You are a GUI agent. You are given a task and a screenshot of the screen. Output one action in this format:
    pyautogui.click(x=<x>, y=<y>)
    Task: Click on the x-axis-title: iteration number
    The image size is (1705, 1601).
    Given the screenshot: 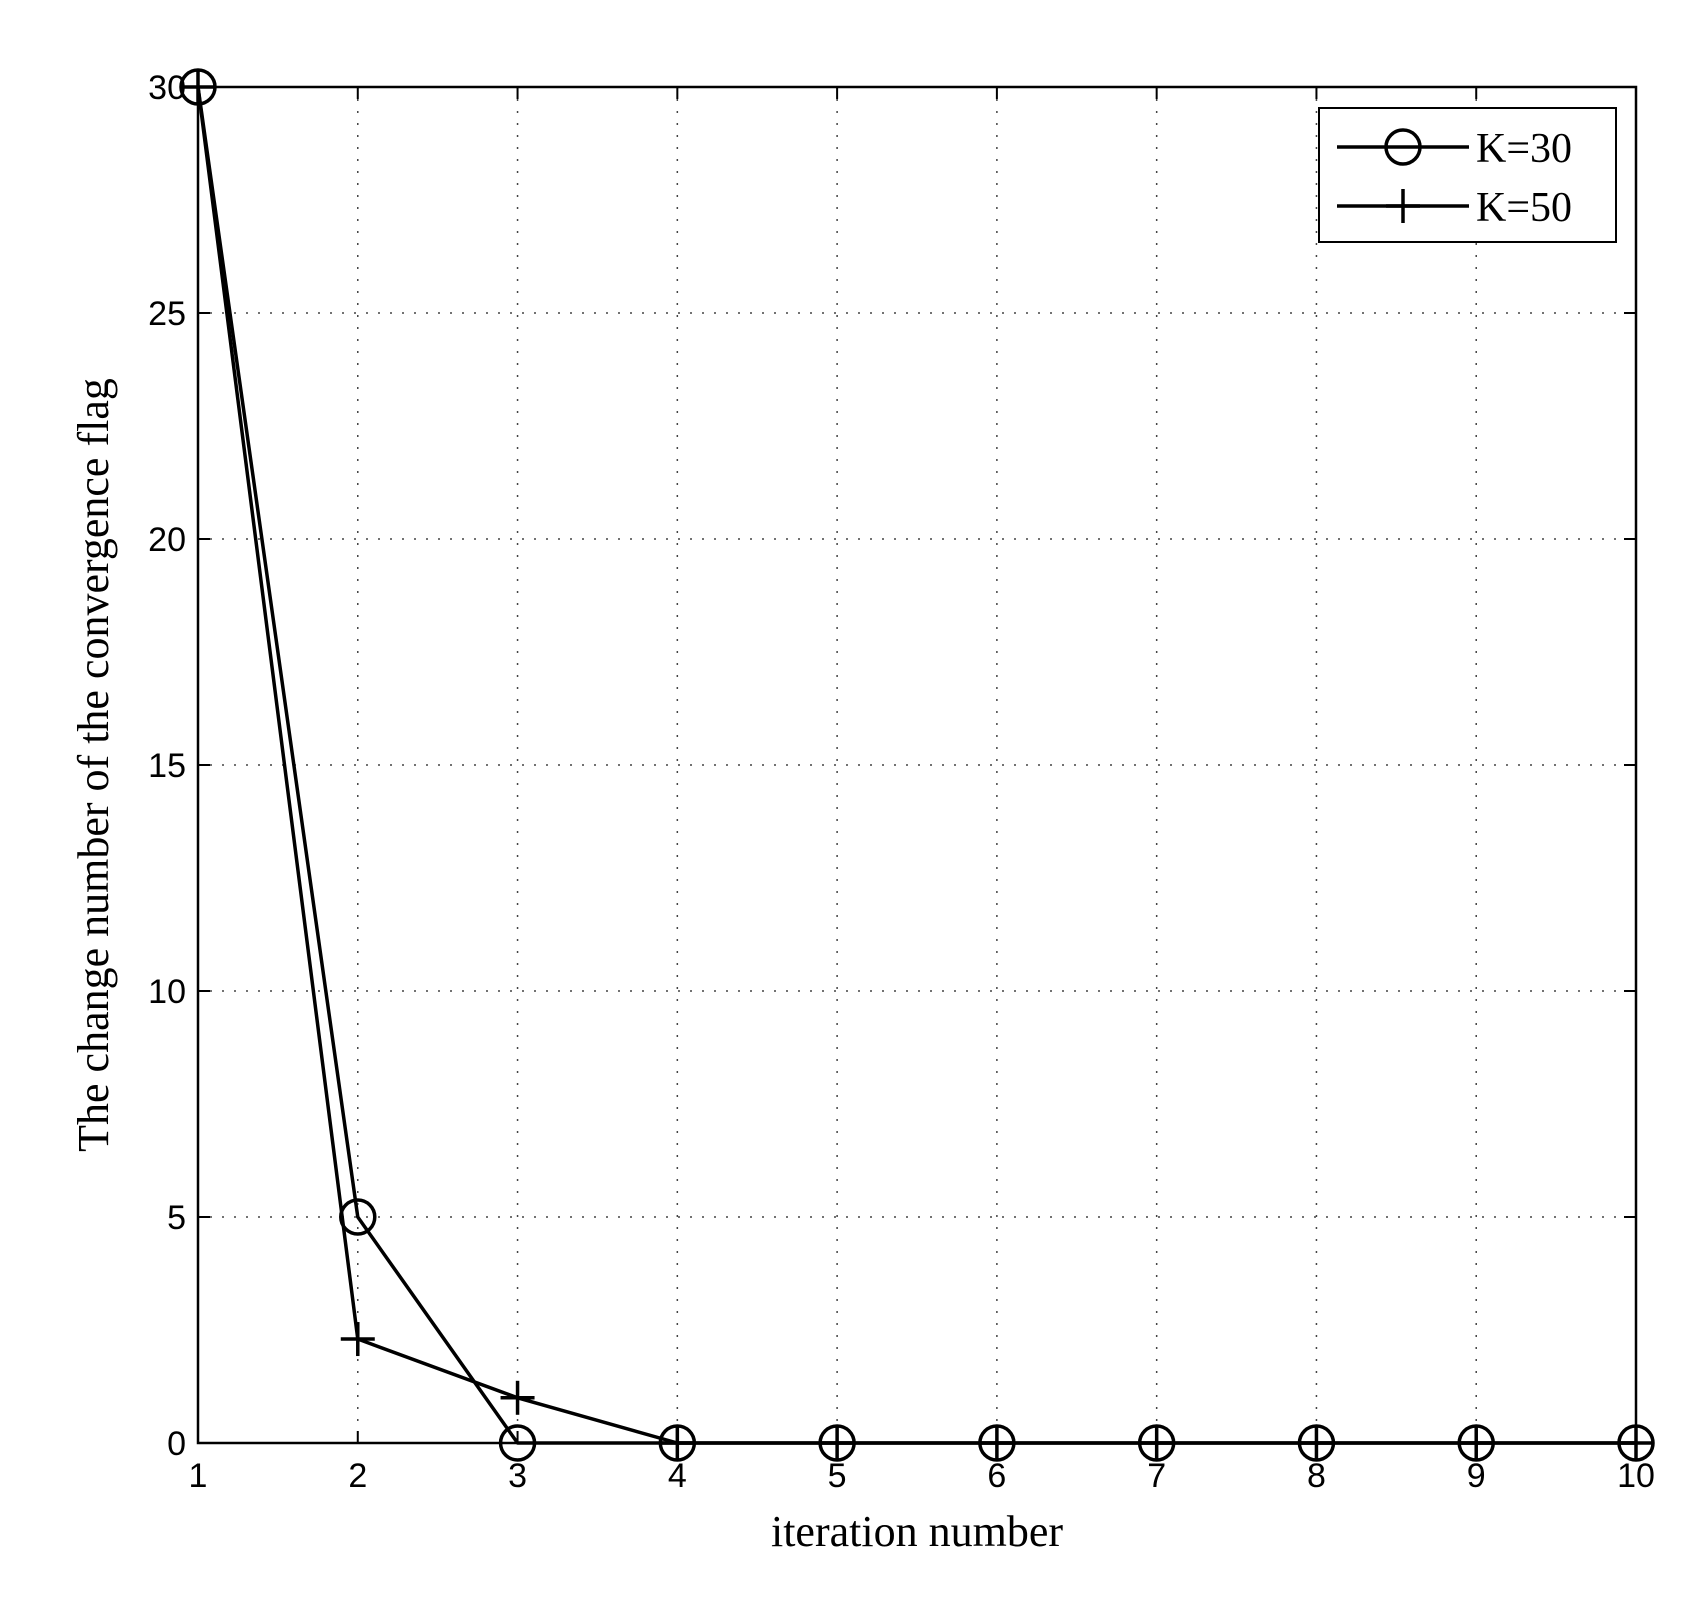 What is the action you would take?
    pyautogui.click(x=917, y=1531)
    